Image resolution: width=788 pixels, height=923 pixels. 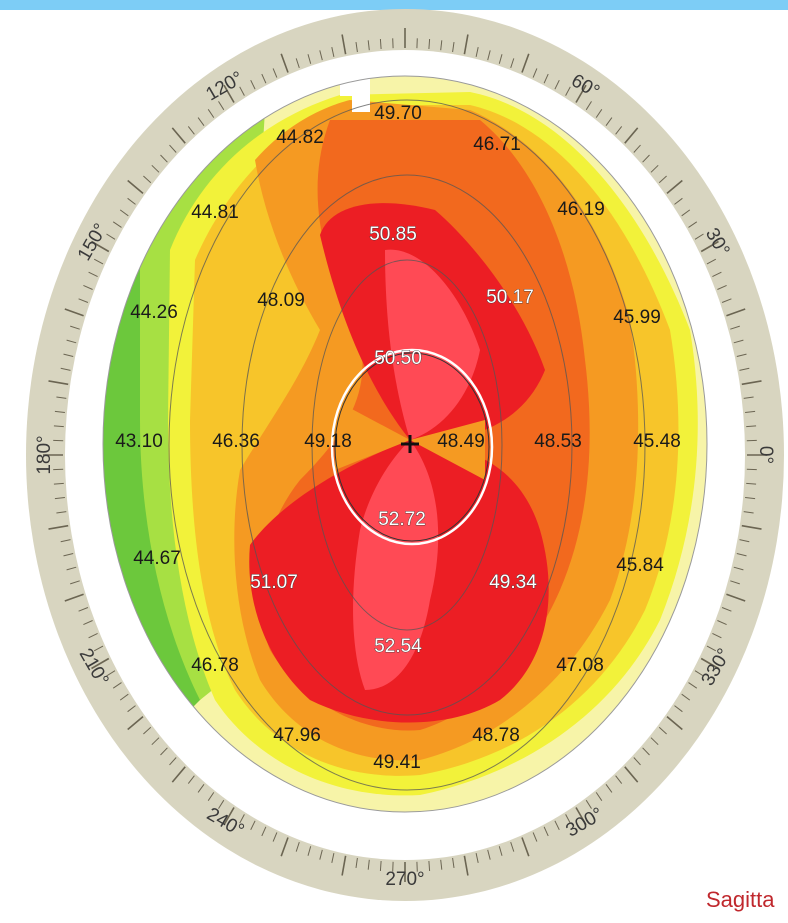 I want to click on map-type-caption: Sagitta, so click(x=740, y=900).